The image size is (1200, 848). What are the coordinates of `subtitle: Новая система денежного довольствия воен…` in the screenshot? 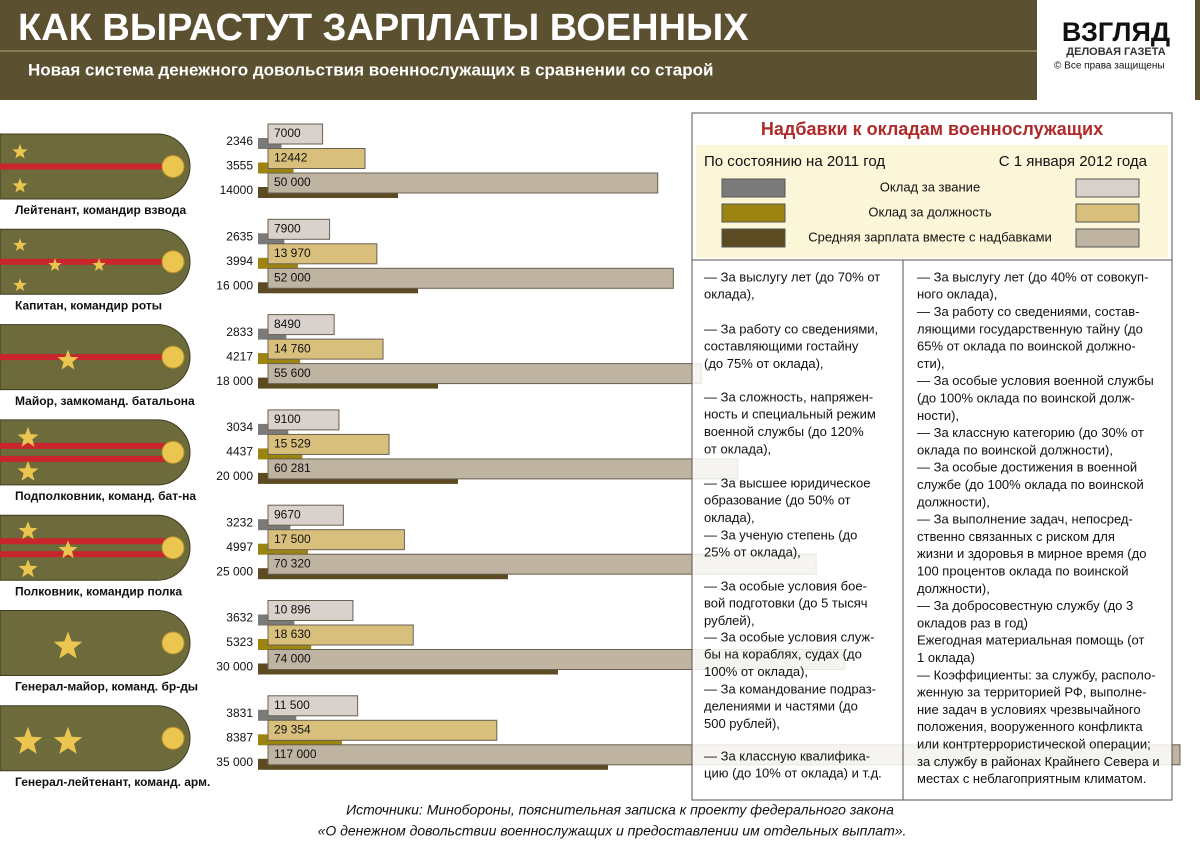 It's located at (370, 69).